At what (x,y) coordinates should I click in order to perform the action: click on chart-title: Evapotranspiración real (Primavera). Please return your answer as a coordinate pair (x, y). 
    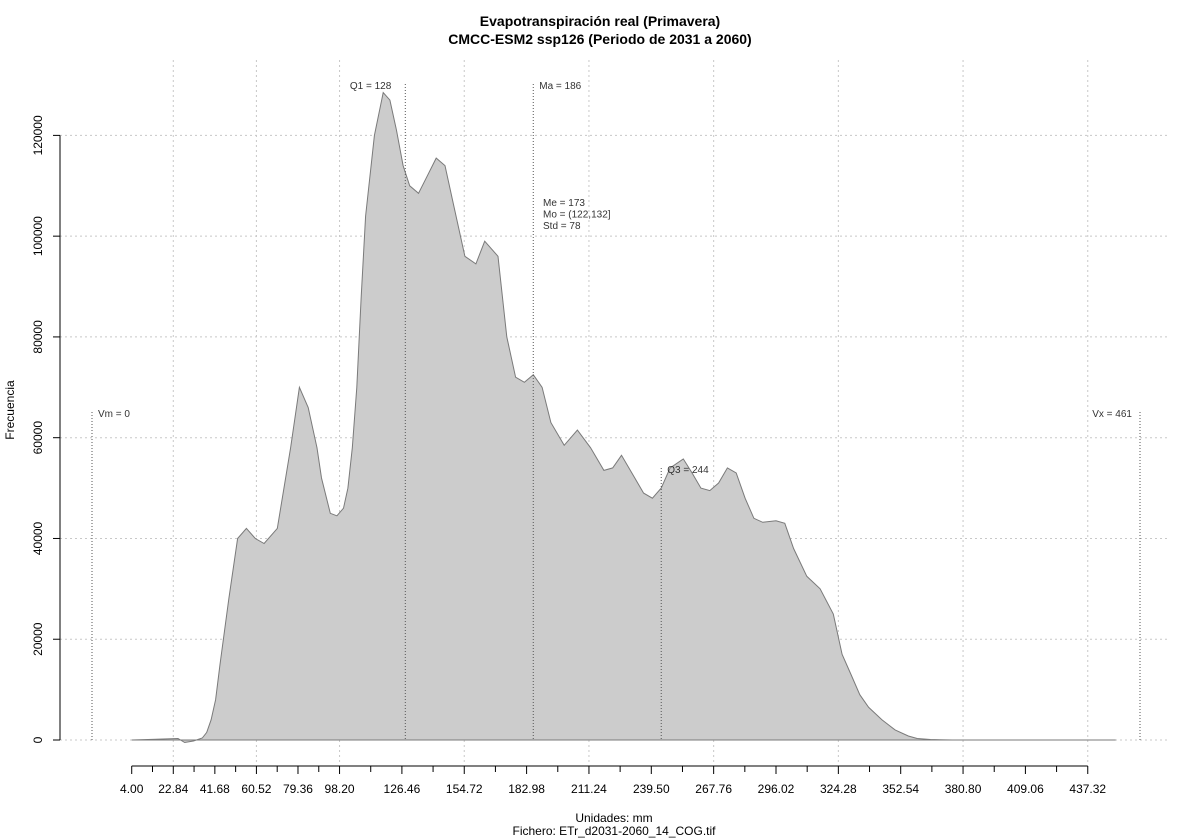
    Looking at the image, I should click on (600, 21).